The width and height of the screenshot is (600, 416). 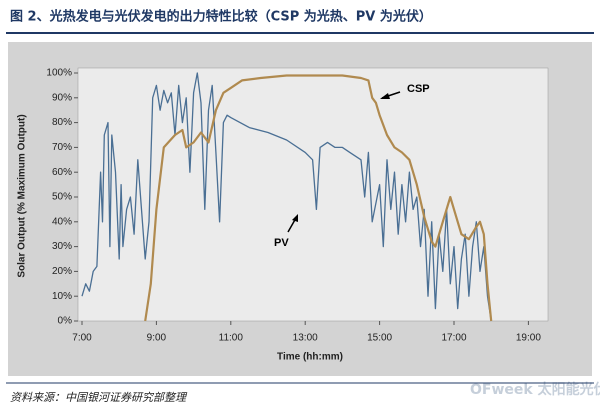 What do you see at coordinates (62, 246) in the screenshot?
I see `y-tick-label: 30%` at bounding box center [62, 246].